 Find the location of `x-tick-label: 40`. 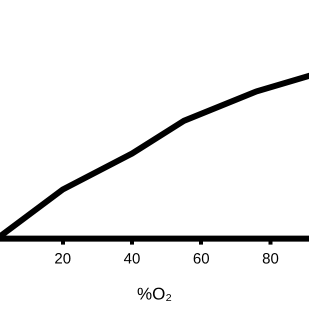

x-tick-label: 40 is located at coordinates (132, 259).